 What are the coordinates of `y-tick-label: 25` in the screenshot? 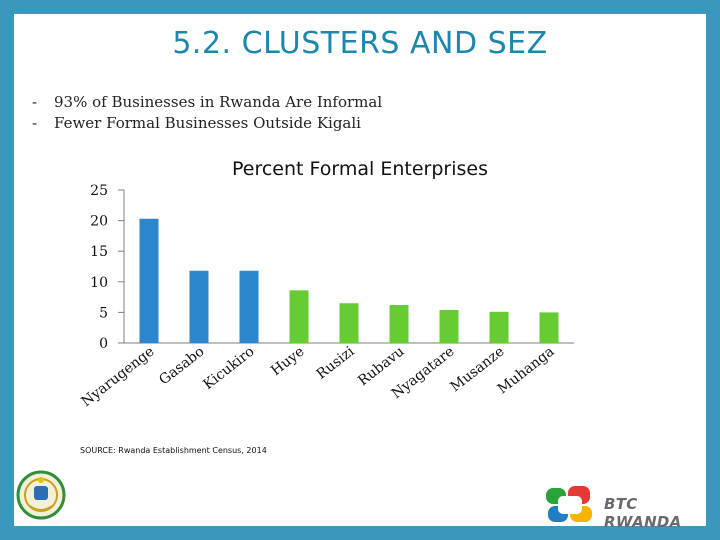 It's located at (99, 191).